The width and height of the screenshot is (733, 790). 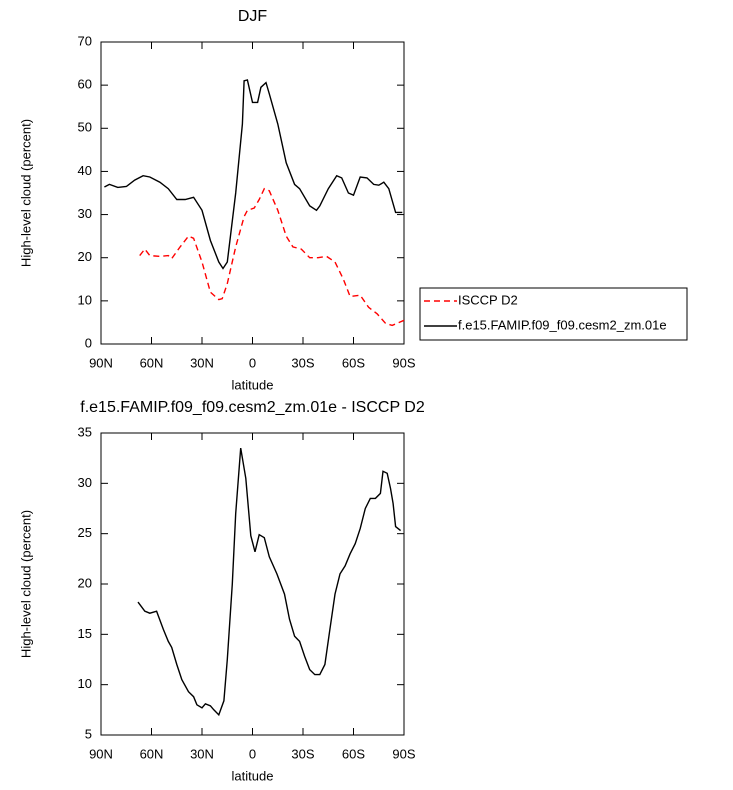 What do you see at coordinates (85, 633) in the screenshot?
I see `y-tick-label: 15` at bounding box center [85, 633].